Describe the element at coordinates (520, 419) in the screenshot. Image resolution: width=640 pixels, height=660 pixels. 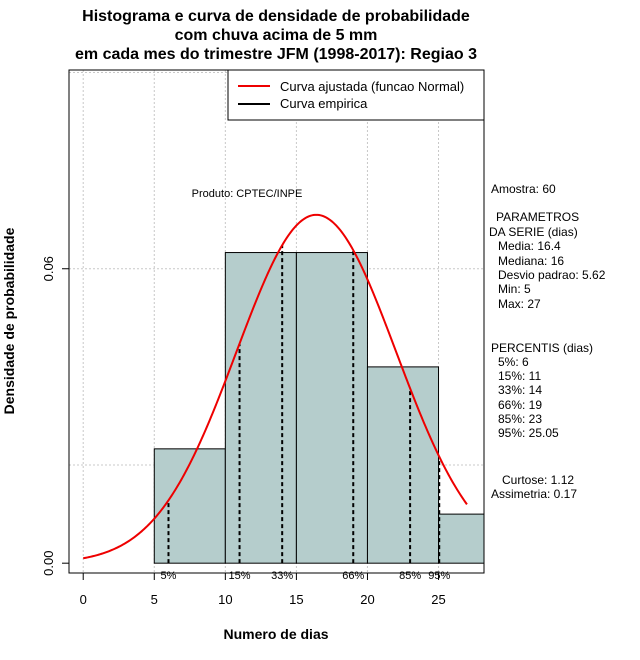
I see `stat-p85: 85%: 23` at that location.